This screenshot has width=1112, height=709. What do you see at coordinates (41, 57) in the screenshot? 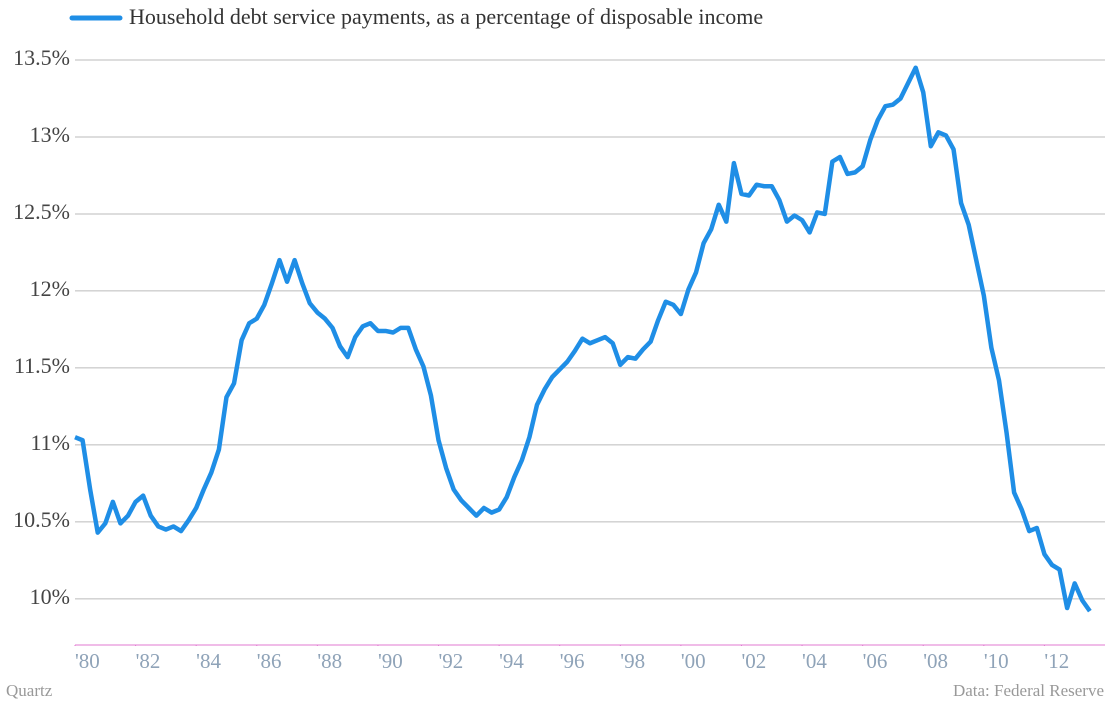
I see `y-tick-label: 13.5%` at bounding box center [41, 57].